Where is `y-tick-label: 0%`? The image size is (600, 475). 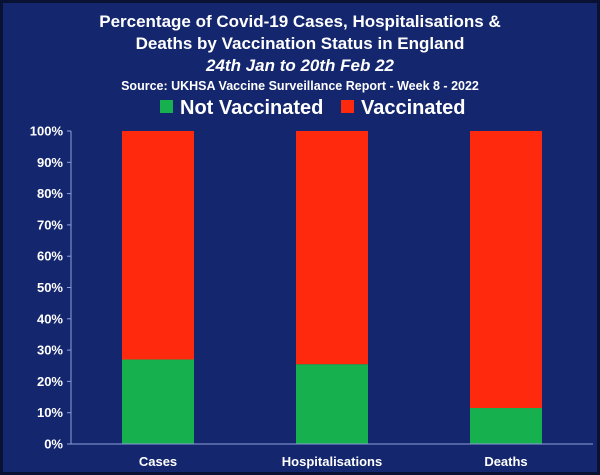
y-tick-label: 0% is located at coordinates (53, 444).